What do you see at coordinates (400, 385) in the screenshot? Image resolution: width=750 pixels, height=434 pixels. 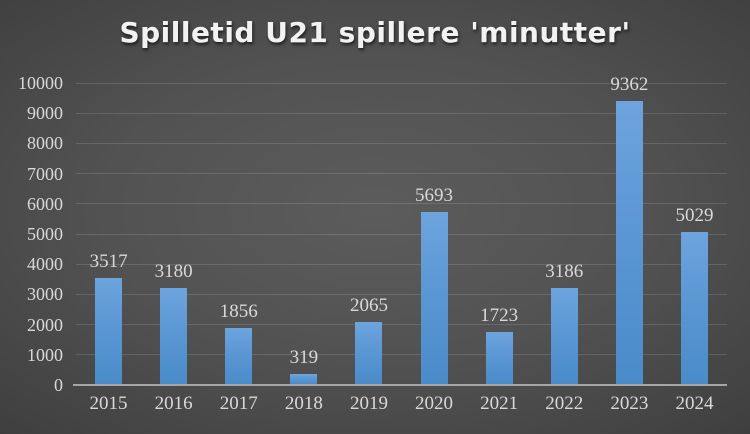 I see `x-axis-line` at bounding box center [400, 385].